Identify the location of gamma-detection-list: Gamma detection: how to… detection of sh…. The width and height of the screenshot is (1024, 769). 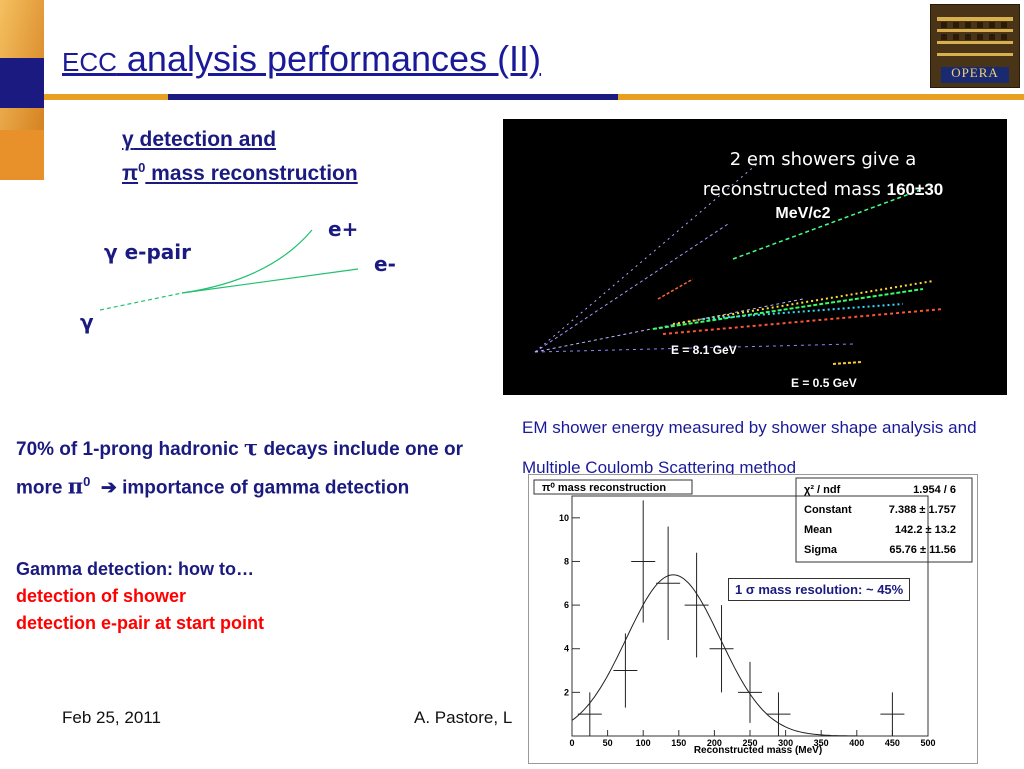
(140, 596).